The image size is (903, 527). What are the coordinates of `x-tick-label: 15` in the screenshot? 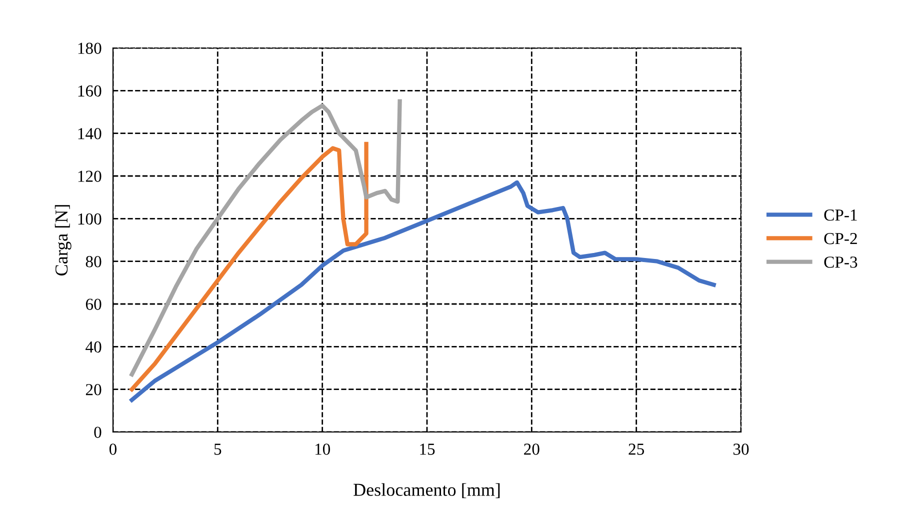 It's located at (427, 449).